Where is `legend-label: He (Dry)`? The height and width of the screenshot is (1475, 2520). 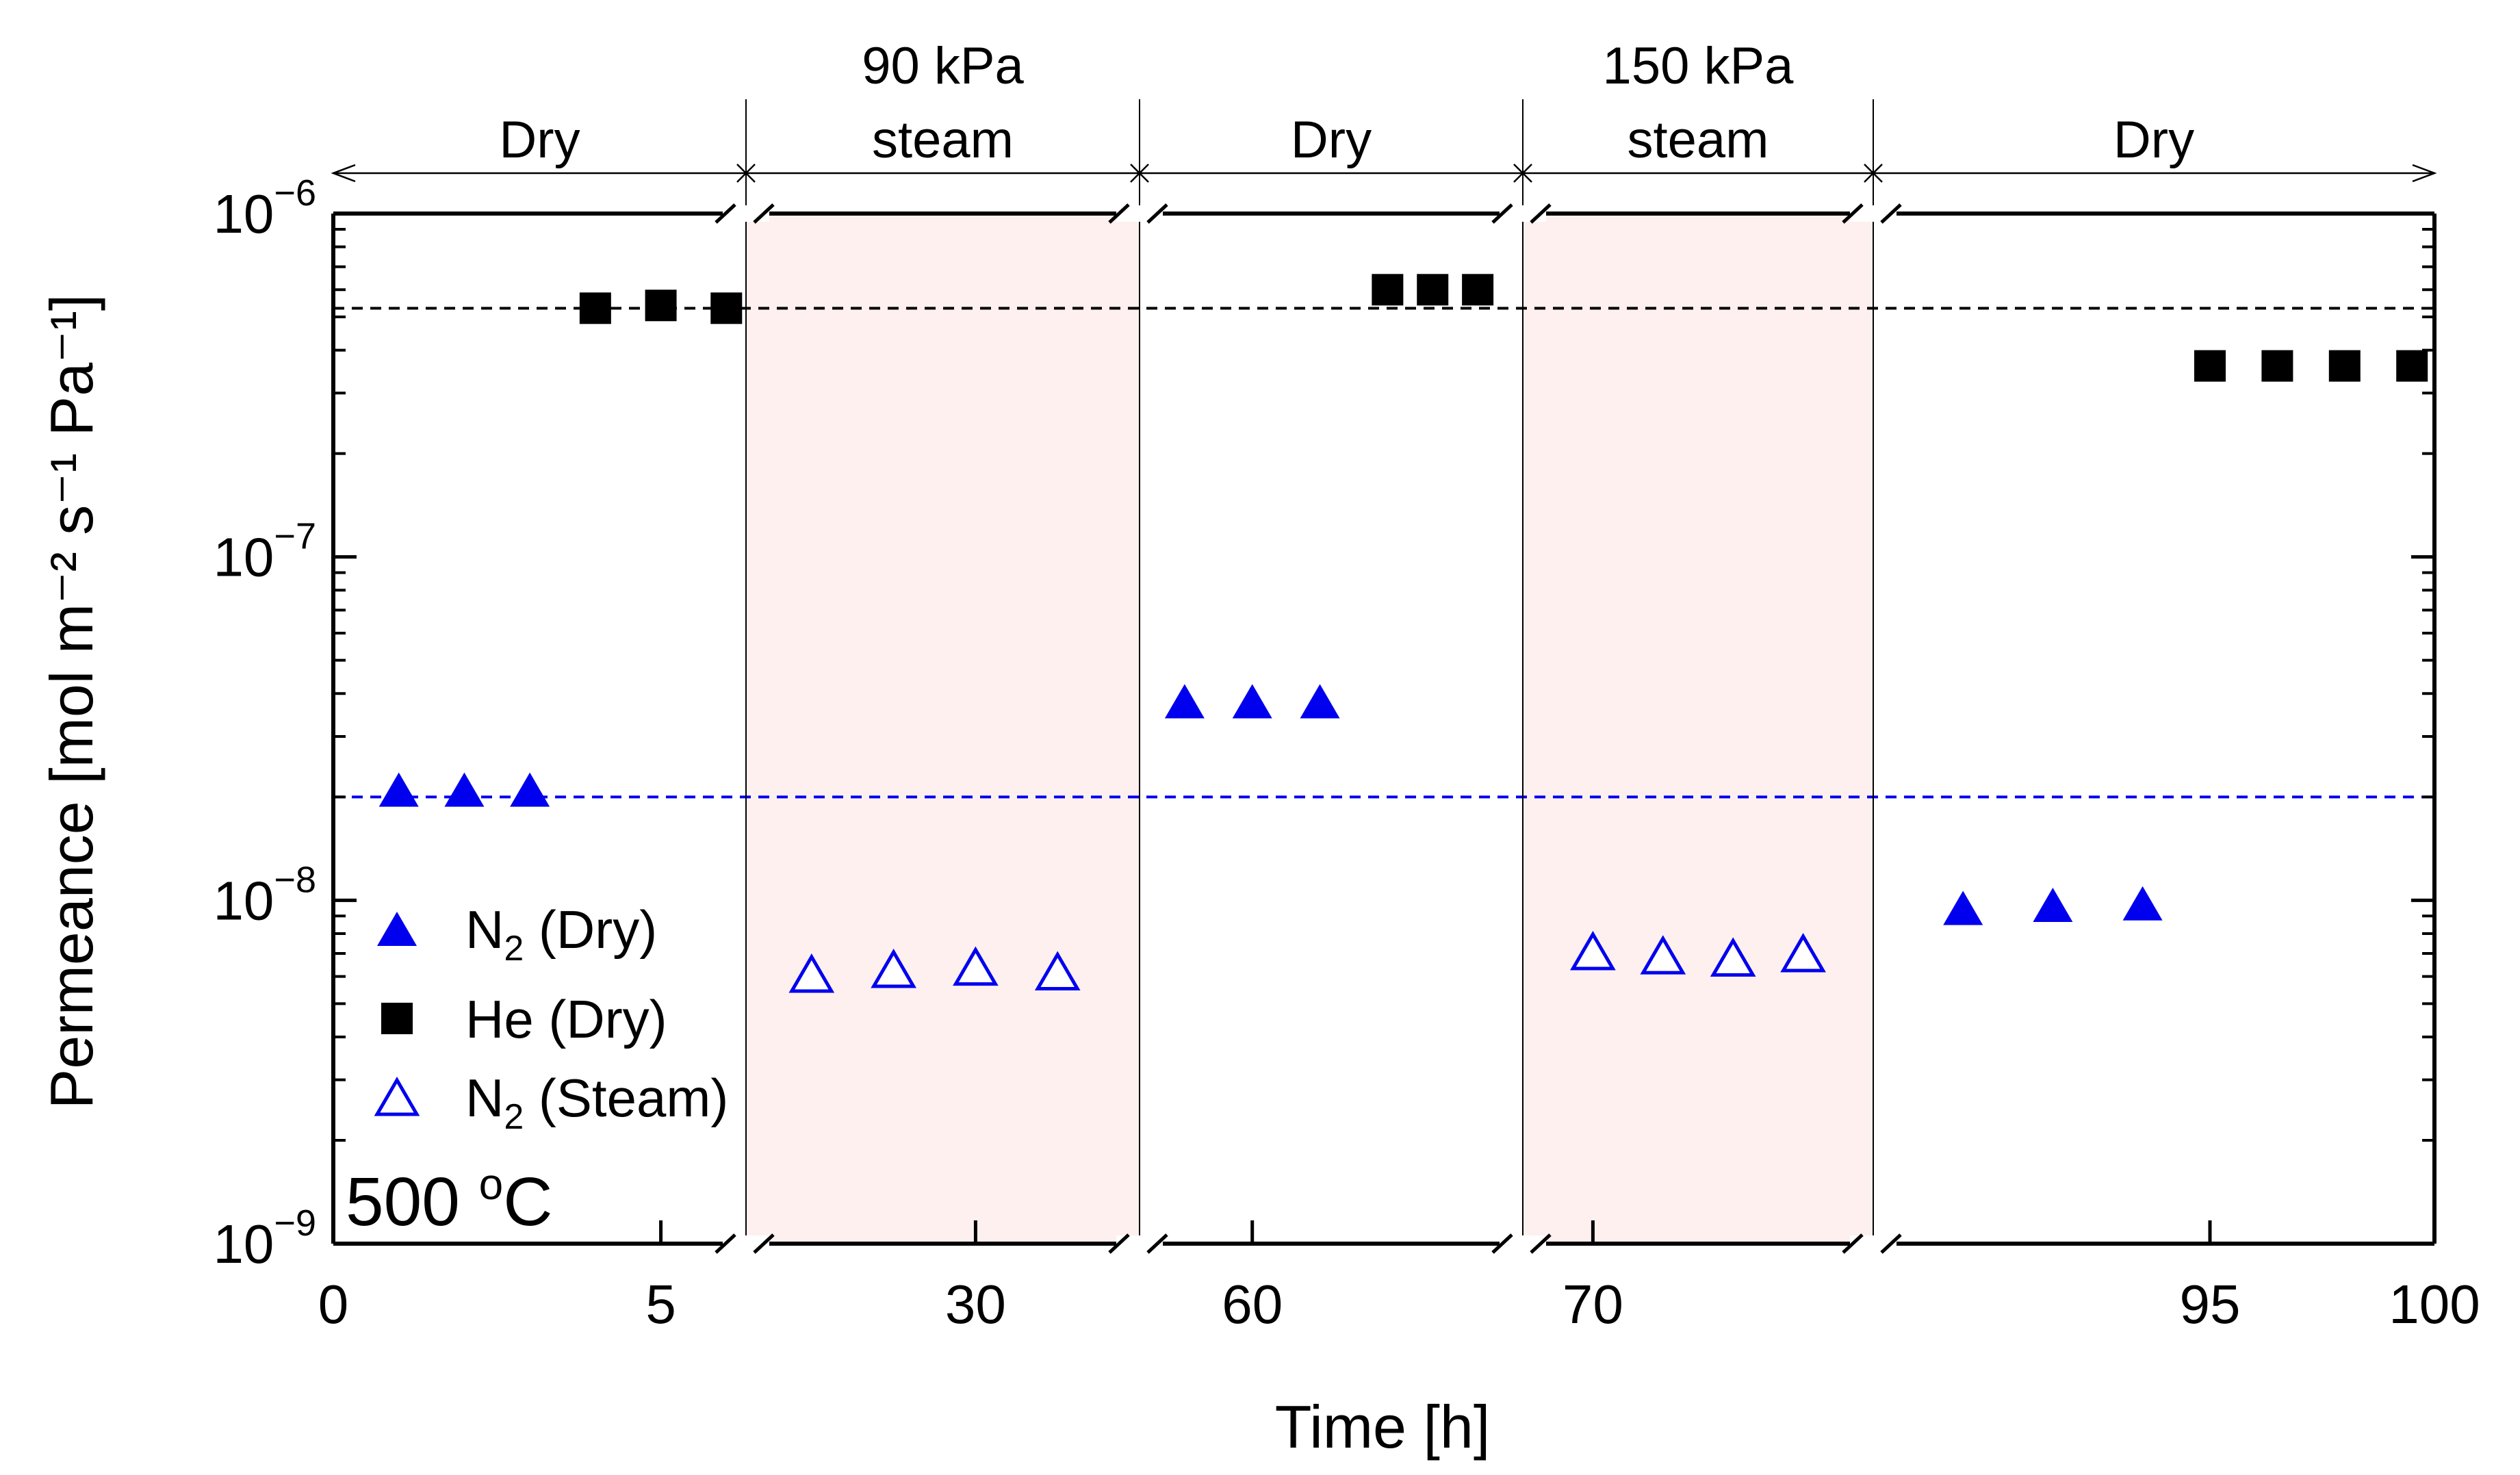
legend-label: He (Dry) is located at coordinates (566, 1019).